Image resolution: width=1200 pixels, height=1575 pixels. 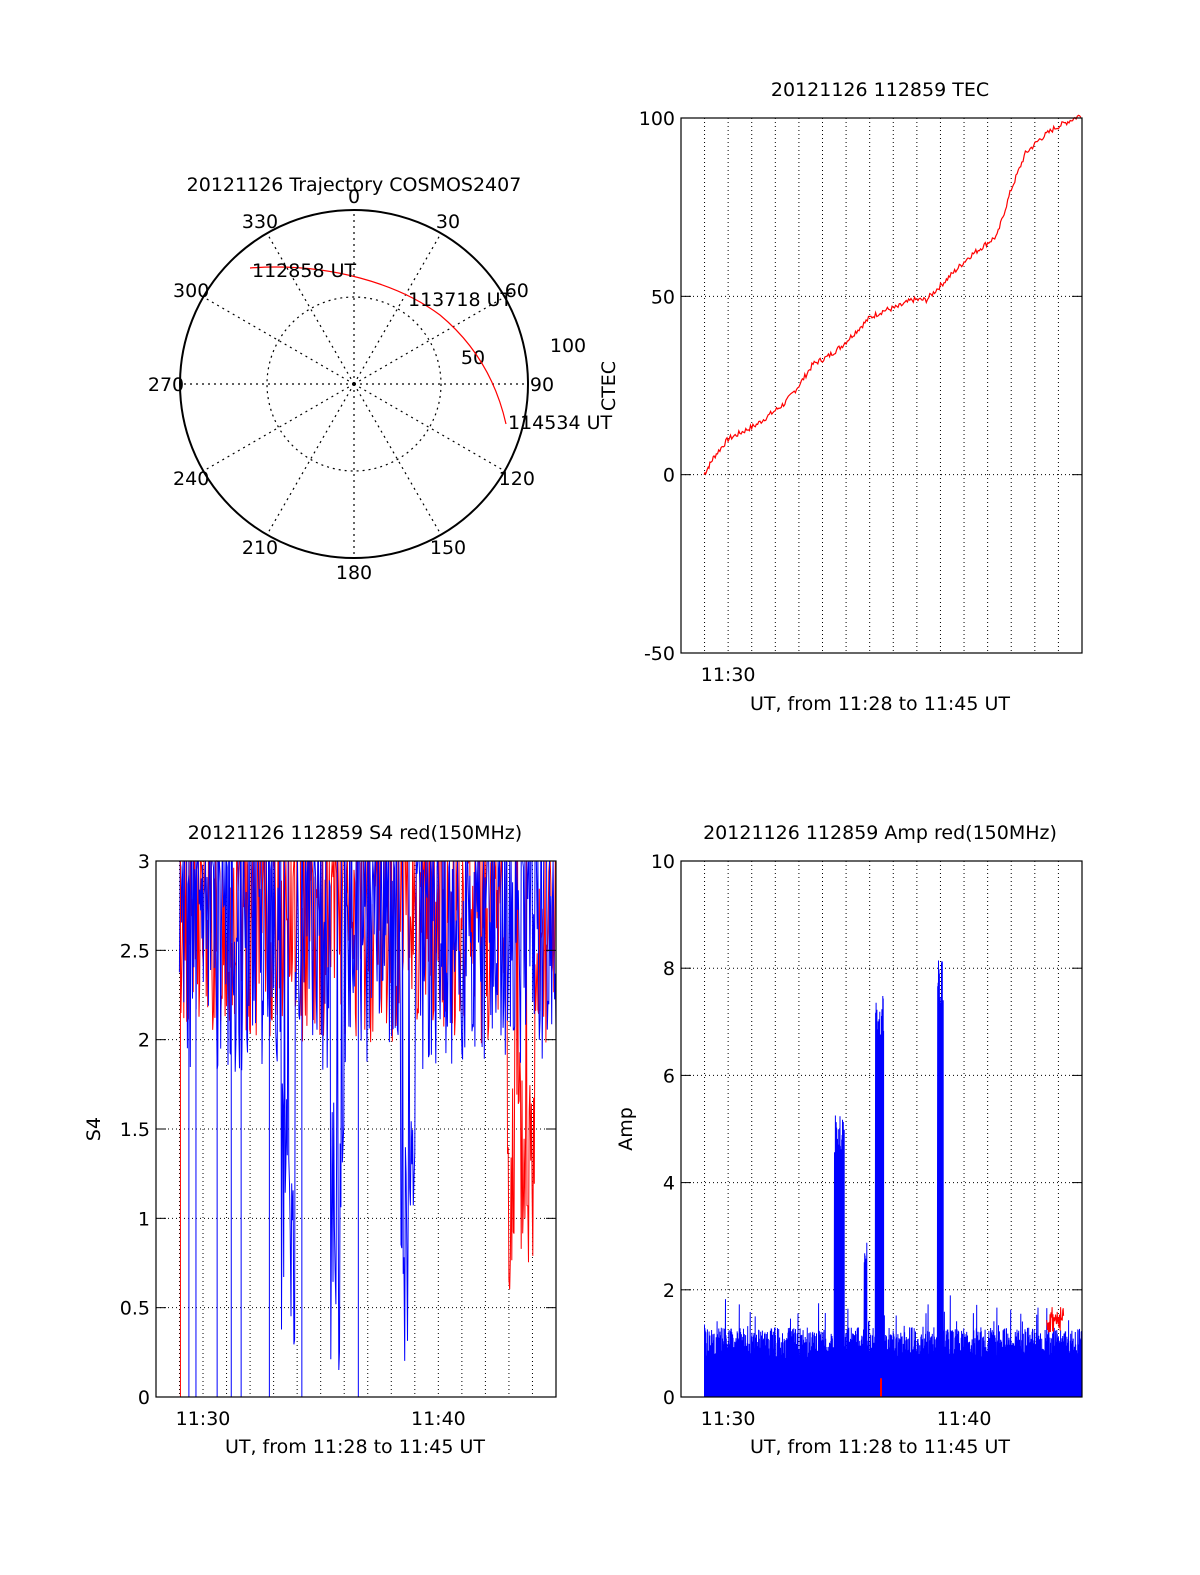 What do you see at coordinates (460, 300) in the screenshot?
I see `trajectory-time-label: 113718 UT` at bounding box center [460, 300].